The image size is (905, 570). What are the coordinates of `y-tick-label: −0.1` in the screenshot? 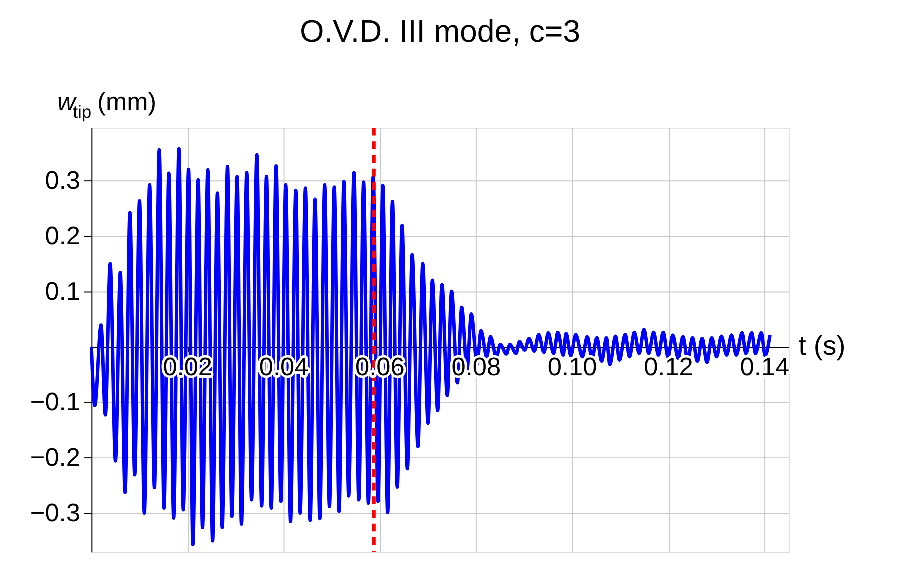 It's located at (55, 402).